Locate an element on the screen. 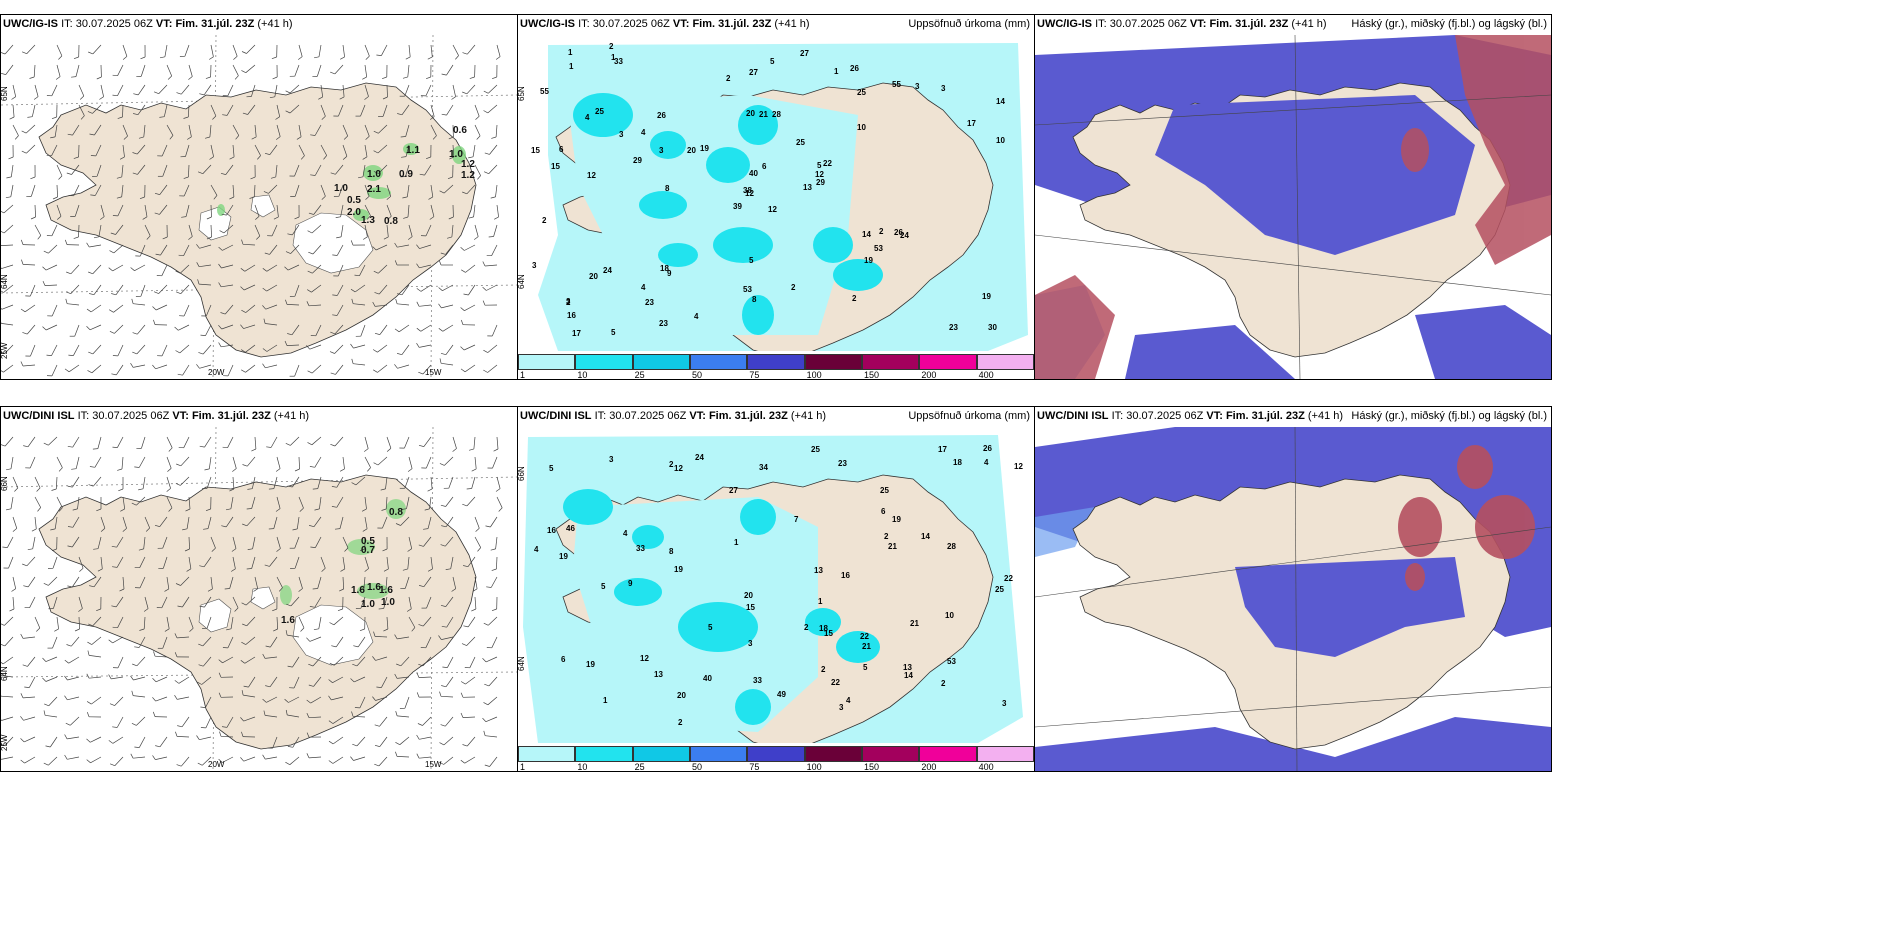 This screenshot has width=1900, height=950. precip-value-label: 5 is located at coordinates (551, 468).